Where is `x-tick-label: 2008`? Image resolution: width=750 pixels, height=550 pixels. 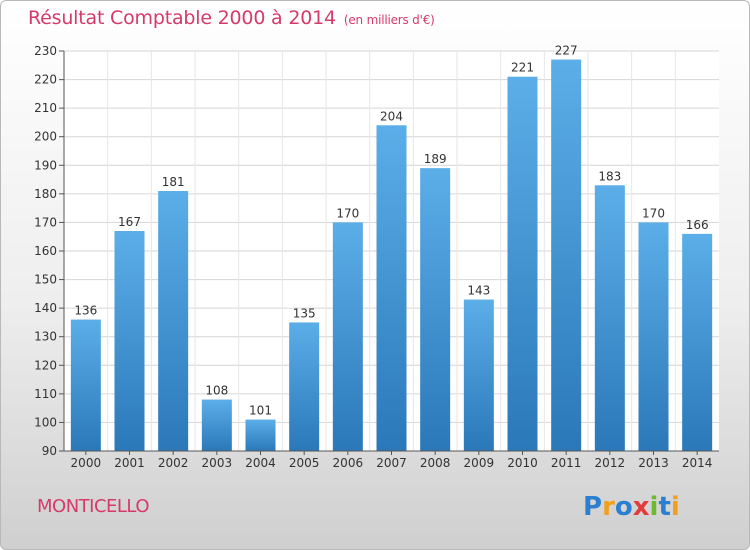
x-tick-label: 2008 is located at coordinates (435, 463).